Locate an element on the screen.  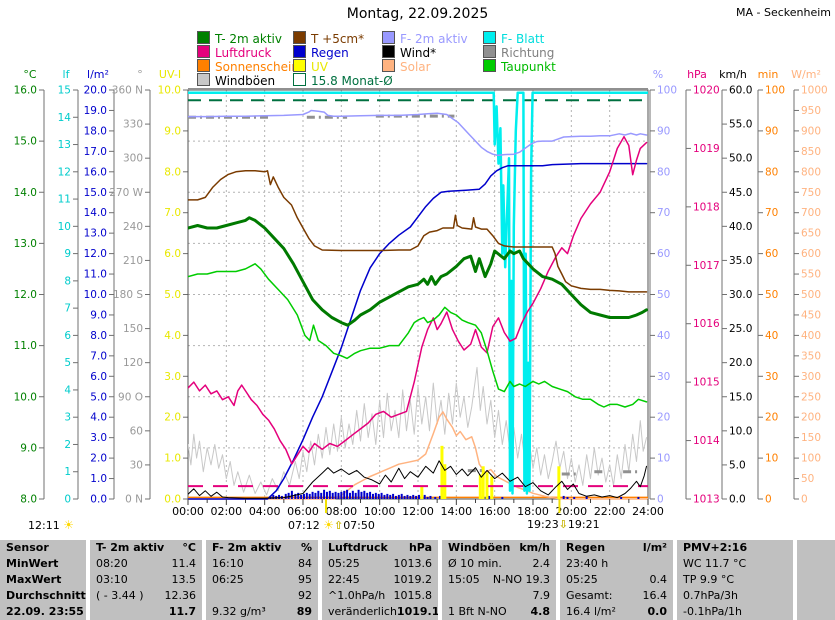
legend-label: Luftdruck is located at coordinates (243, 53).